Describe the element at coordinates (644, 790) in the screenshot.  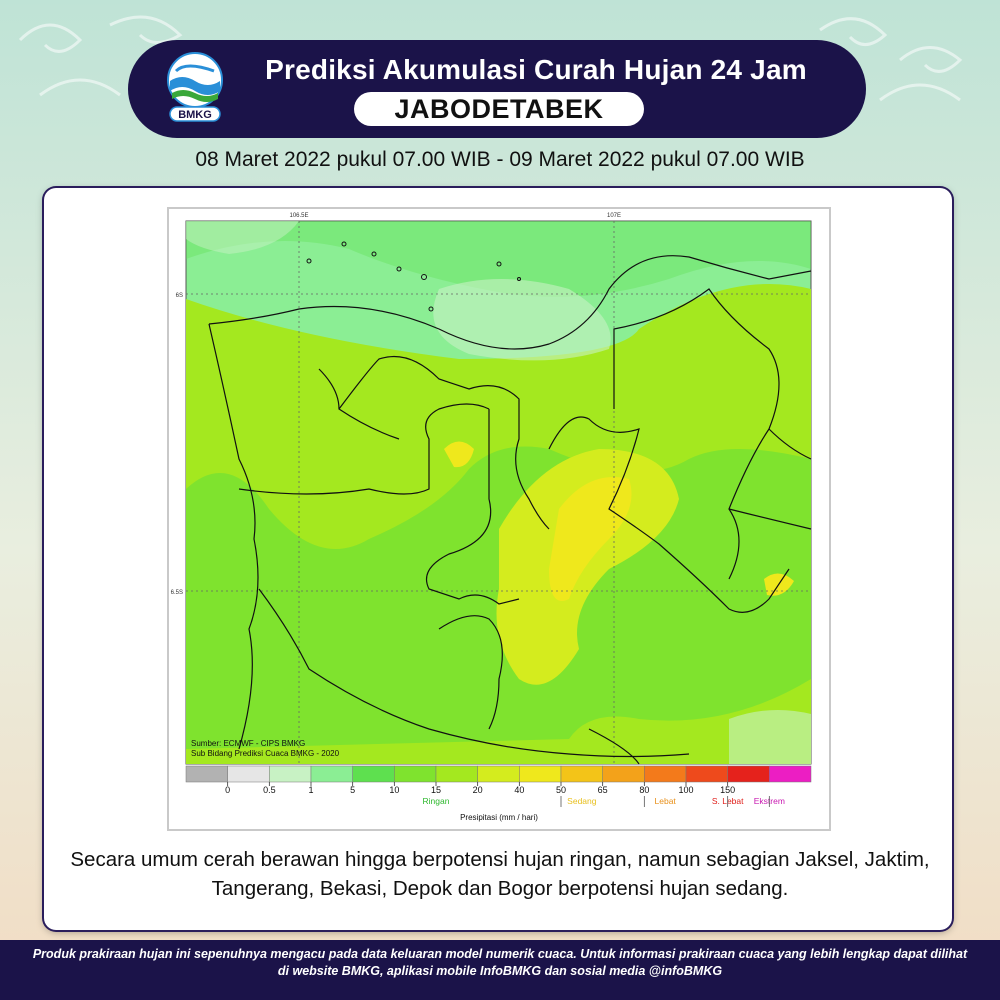
I see `legend-tick-label: 80` at that location.